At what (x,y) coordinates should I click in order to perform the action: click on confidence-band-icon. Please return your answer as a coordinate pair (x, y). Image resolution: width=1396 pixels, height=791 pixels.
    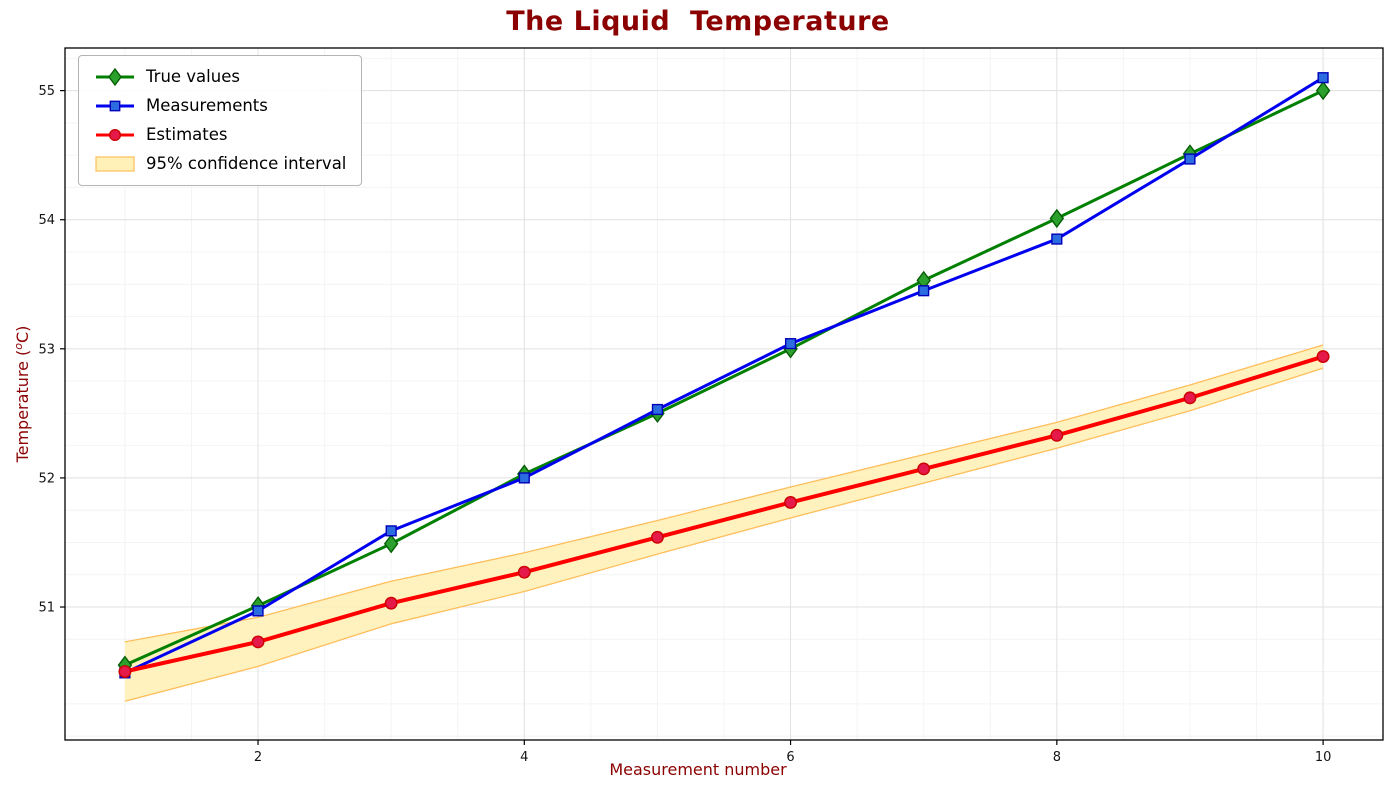
    Looking at the image, I should click on (115, 164).